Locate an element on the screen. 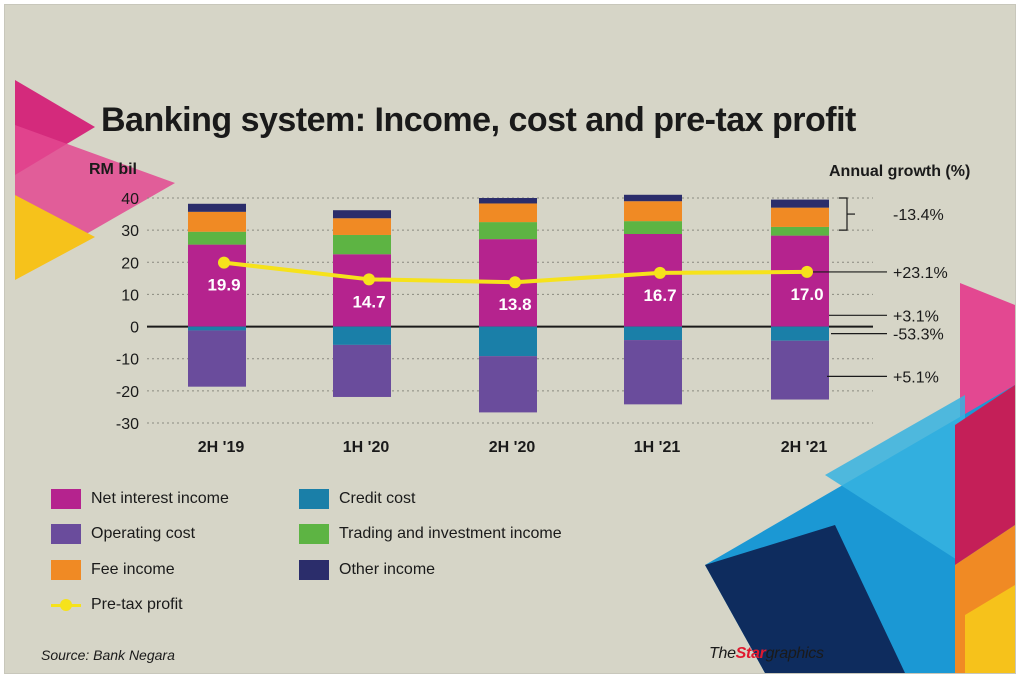 This screenshot has height=680, width=1024. deco-navy-triangle is located at coordinates (805, 599).